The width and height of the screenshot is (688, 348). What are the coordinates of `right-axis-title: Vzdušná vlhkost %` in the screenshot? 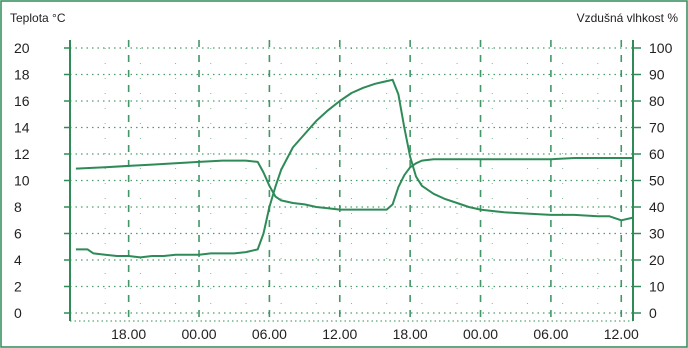 It's located at (628, 18).